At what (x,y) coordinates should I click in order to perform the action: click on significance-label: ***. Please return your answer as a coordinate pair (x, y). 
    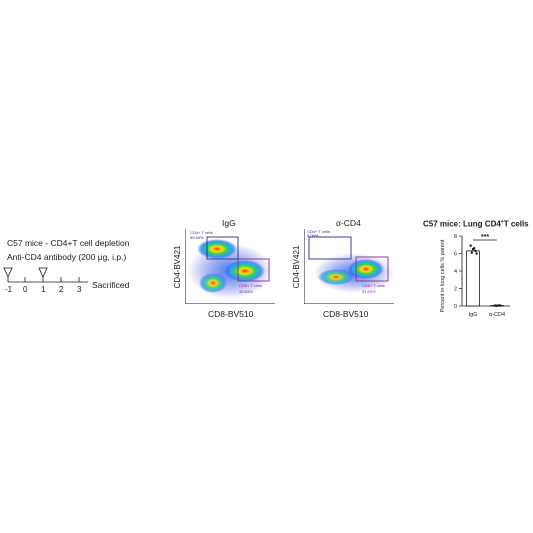
    Looking at the image, I should click on (485, 237).